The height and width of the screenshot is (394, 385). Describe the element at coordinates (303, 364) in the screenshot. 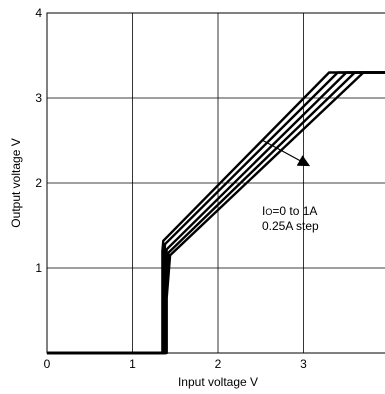

I see `x-tick-label: 3` at that location.